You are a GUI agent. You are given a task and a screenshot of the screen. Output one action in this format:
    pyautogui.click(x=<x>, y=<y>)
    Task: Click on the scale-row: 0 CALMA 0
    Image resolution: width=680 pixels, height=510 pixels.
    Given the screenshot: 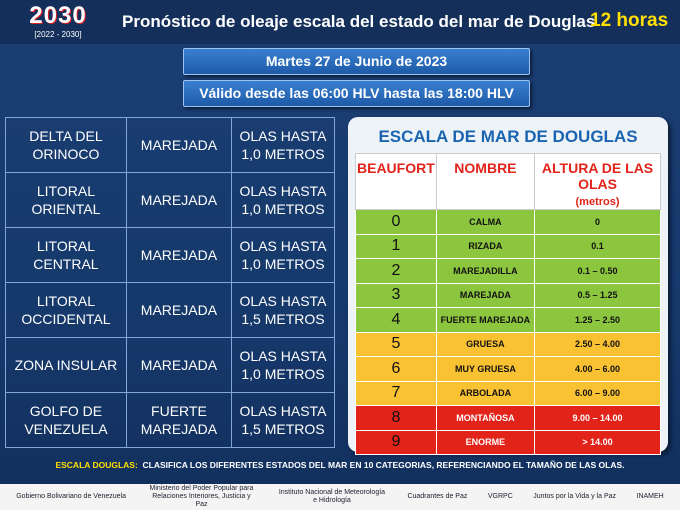 What is the action you would take?
    pyautogui.click(x=508, y=222)
    